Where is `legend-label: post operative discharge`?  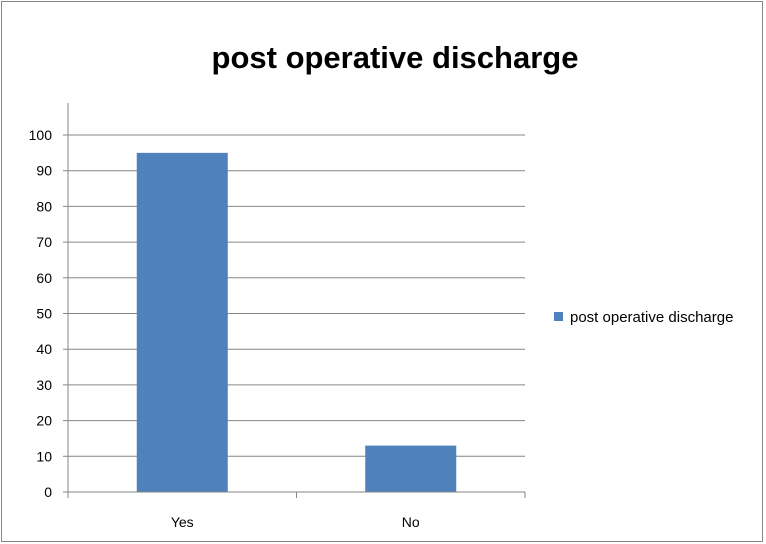
legend-label: post operative discharge is located at coordinates (651, 317).